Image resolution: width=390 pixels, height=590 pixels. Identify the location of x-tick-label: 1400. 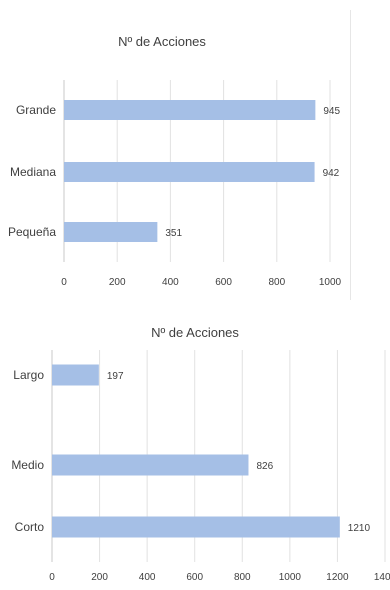
(382, 577).